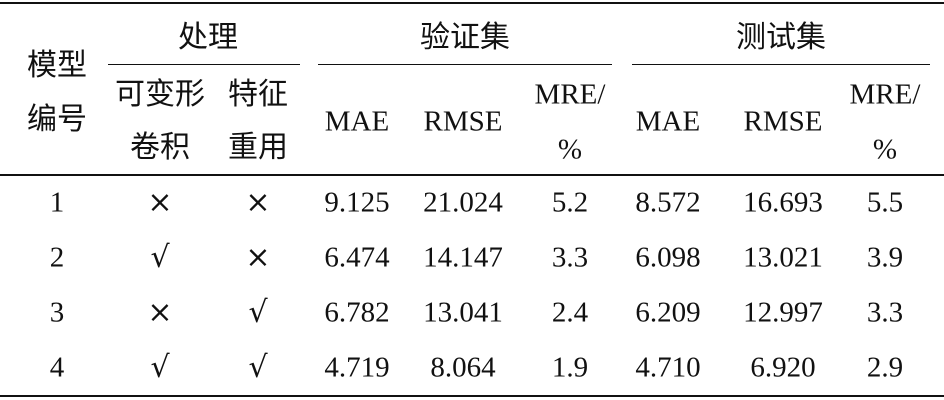 The height and width of the screenshot is (400, 944). What do you see at coordinates (885, 257) in the screenshot?
I see `table-cell: 3.9` at bounding box center [885, 257].